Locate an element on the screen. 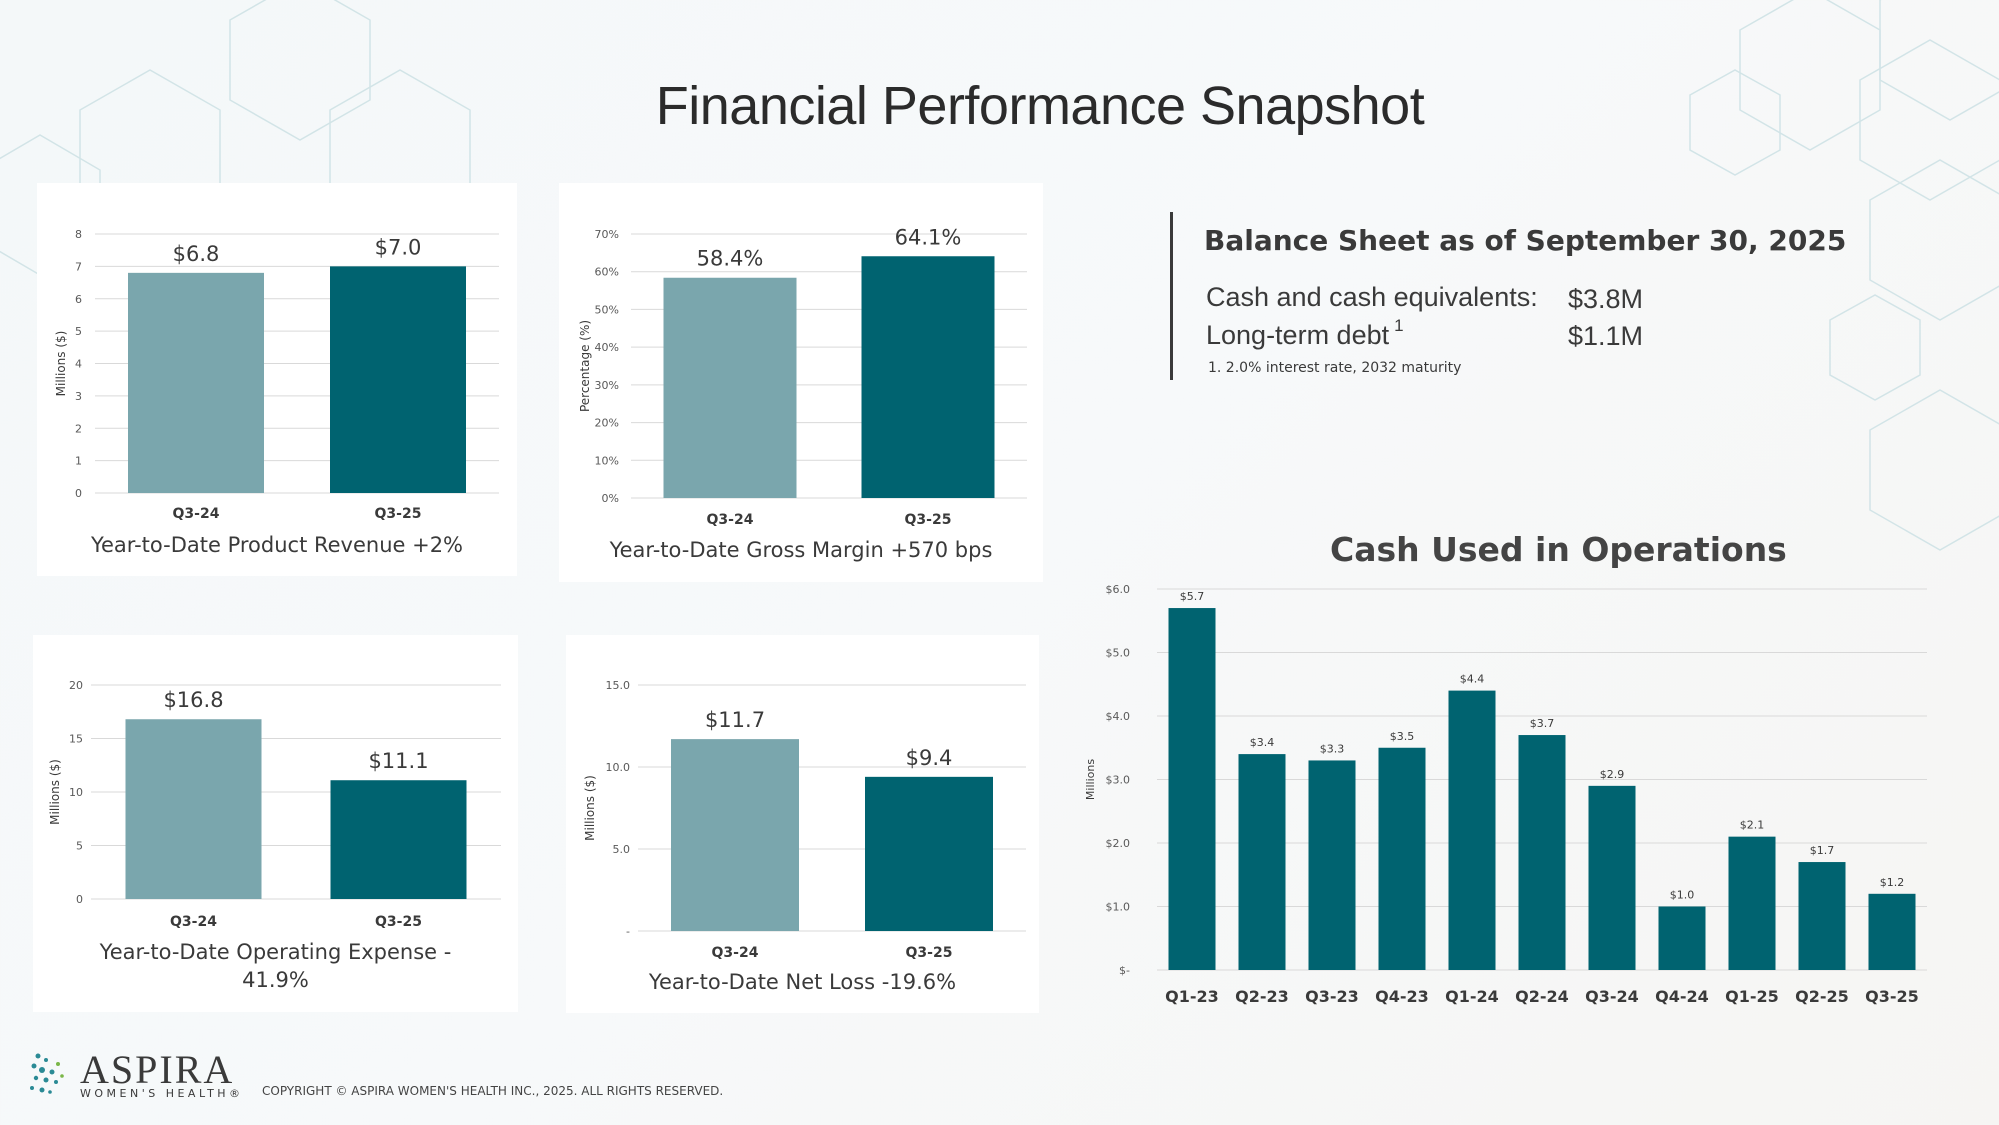 The height and width of the screenshot is (1125, 1999). y-tick-label: 1 is located at coordinates (78, 461).